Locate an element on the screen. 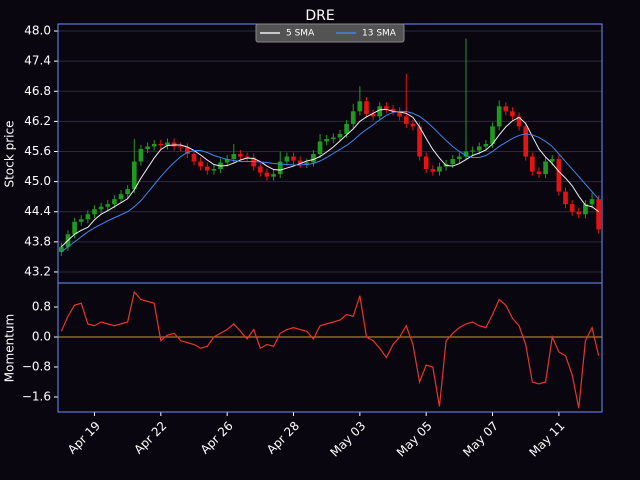 The height and width of the screenshot is (480, 640). y-axis-label: Momentum is located at coordinates (10, 348).